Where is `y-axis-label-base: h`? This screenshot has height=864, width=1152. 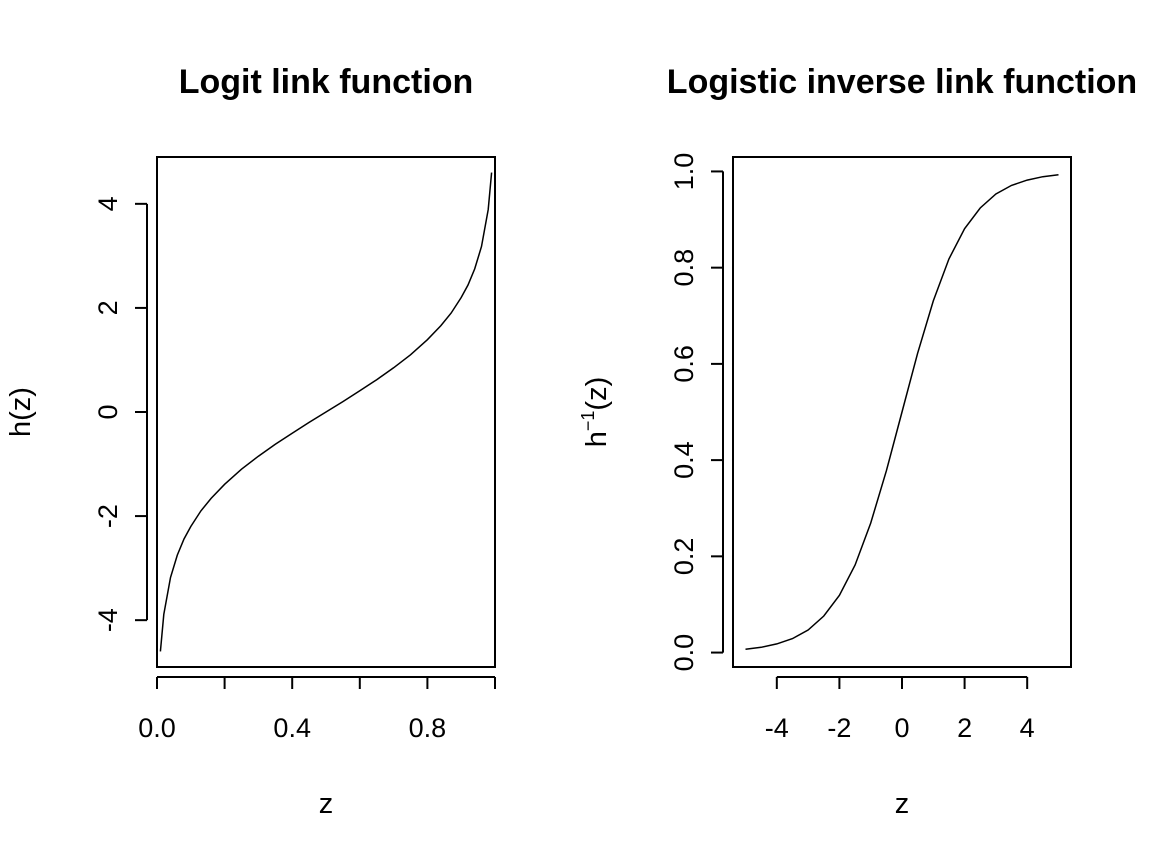
y-axis-label-base: h is located at coordinates (597, 439).